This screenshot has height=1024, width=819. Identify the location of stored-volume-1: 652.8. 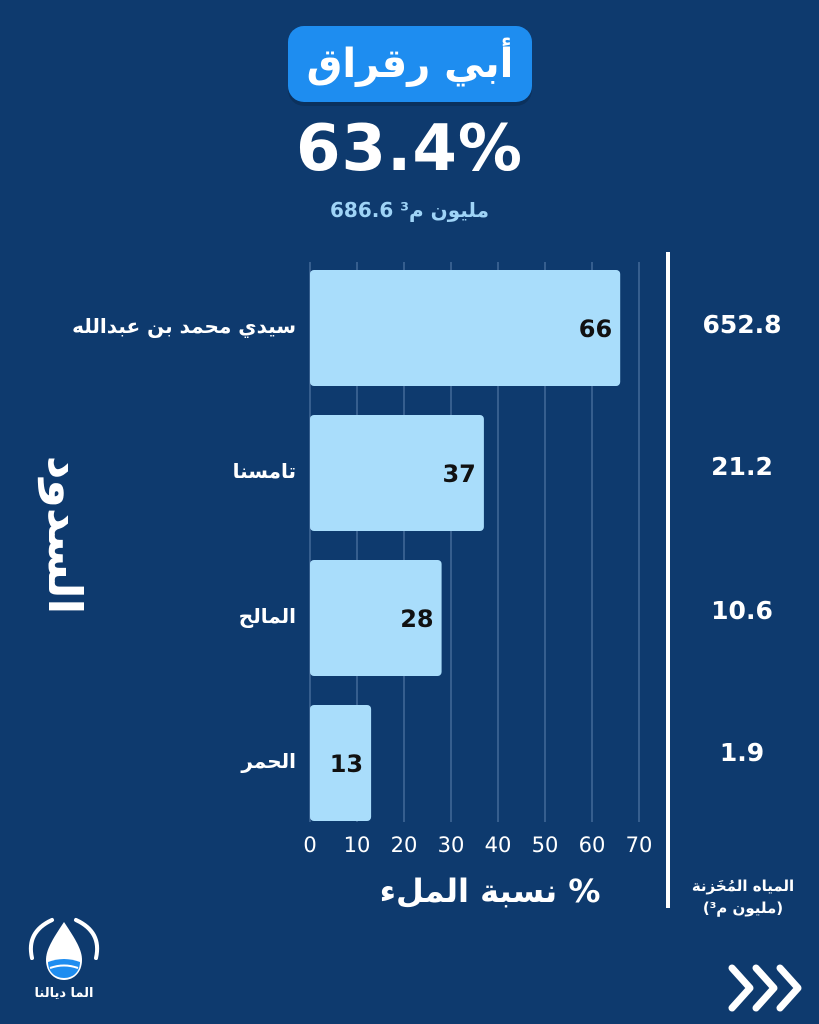
(742, 324).